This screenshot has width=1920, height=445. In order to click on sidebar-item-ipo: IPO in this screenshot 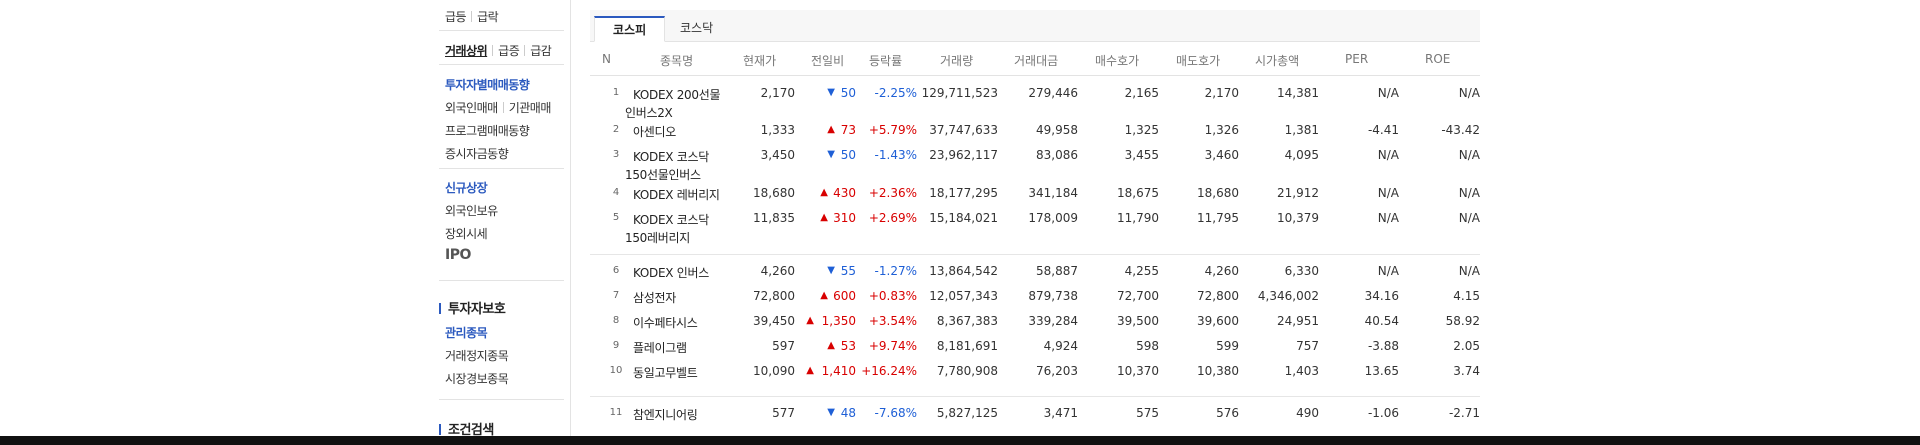, I will do `click(458, 255)`.